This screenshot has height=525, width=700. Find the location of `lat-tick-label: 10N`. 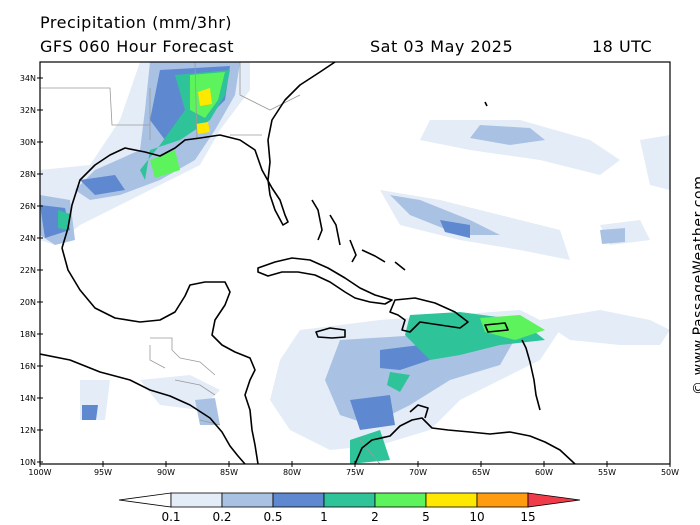

lat-tick-label: 10N is located at coordinates (28, 462).